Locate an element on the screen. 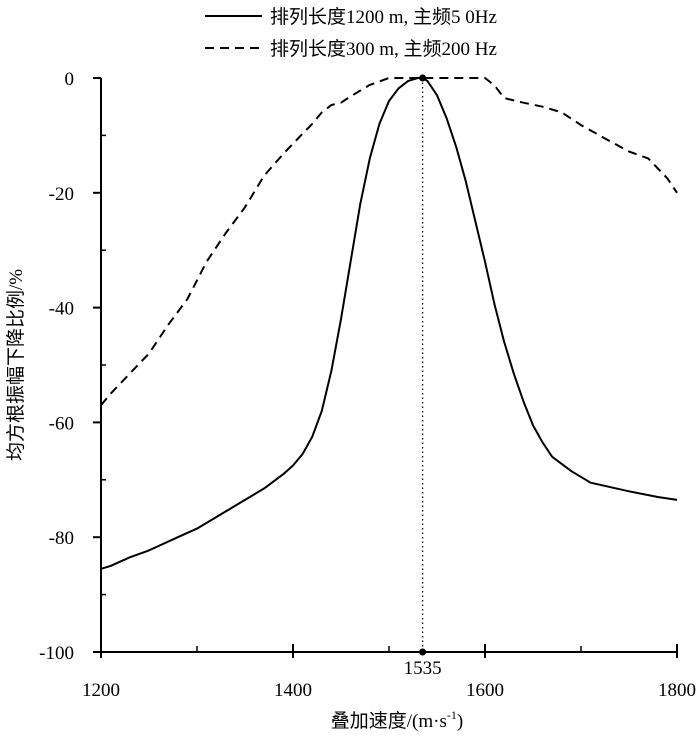 This screenshot has width=700, height=739. y-tick-label: -40 is located at coordinates (61, 309).